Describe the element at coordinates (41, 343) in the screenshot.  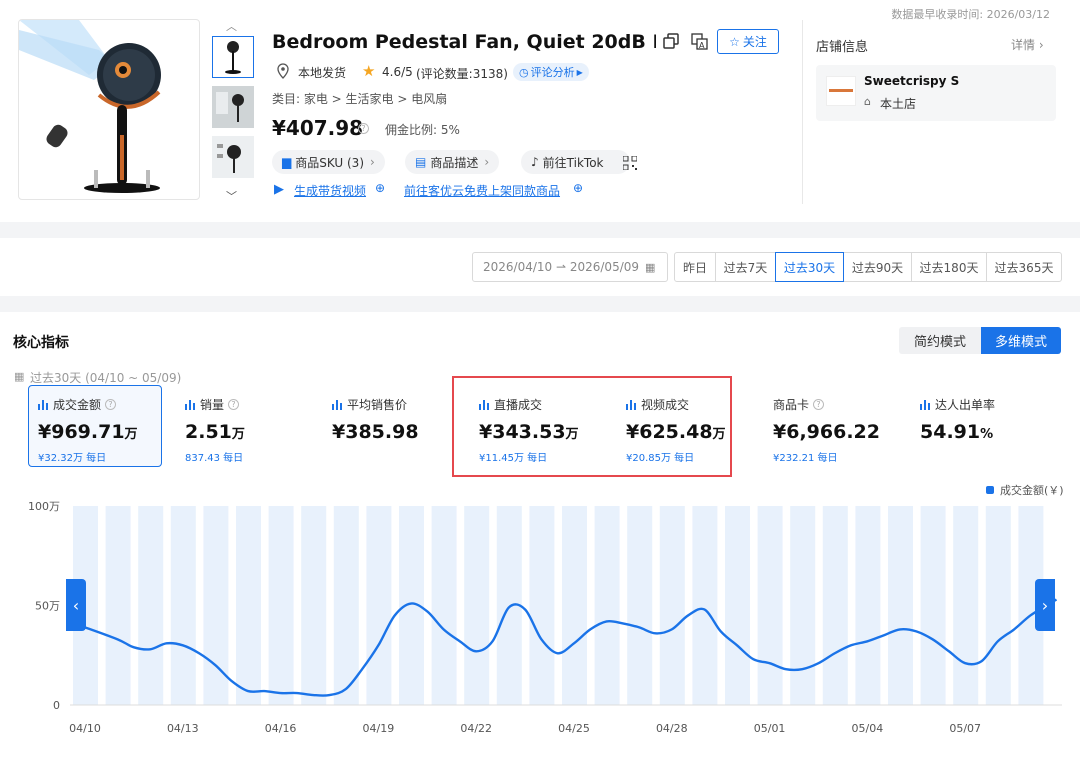
I see `core-title: 核心指标` at that location.